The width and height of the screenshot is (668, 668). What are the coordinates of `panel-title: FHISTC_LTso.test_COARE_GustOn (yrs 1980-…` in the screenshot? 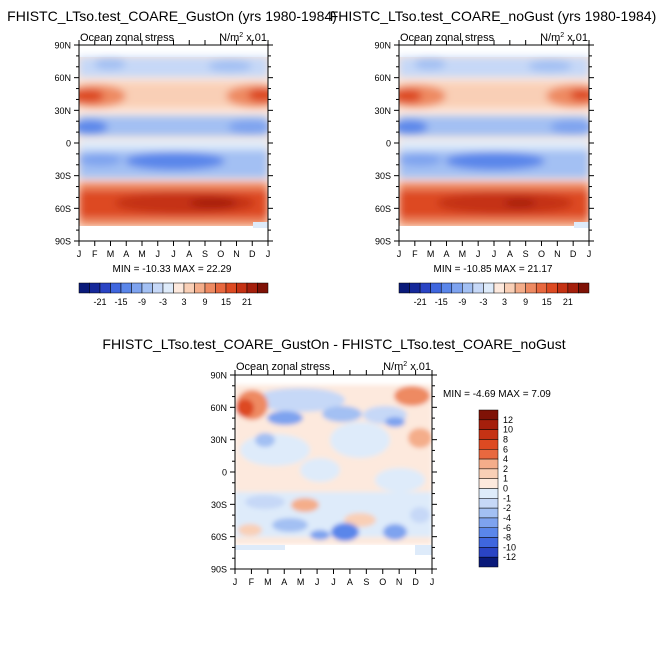 It's located at (172, 16).